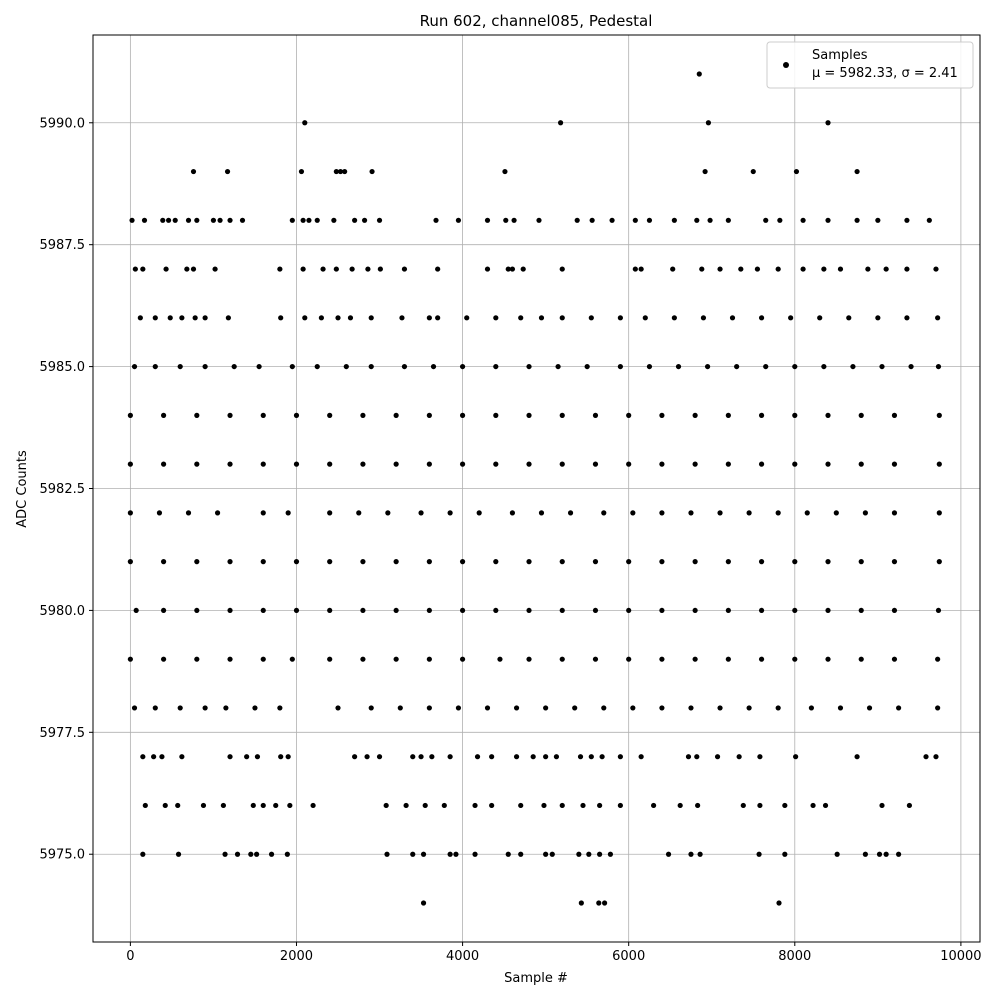  I want to click on x-tick-label: 2000, so click(296, 956).